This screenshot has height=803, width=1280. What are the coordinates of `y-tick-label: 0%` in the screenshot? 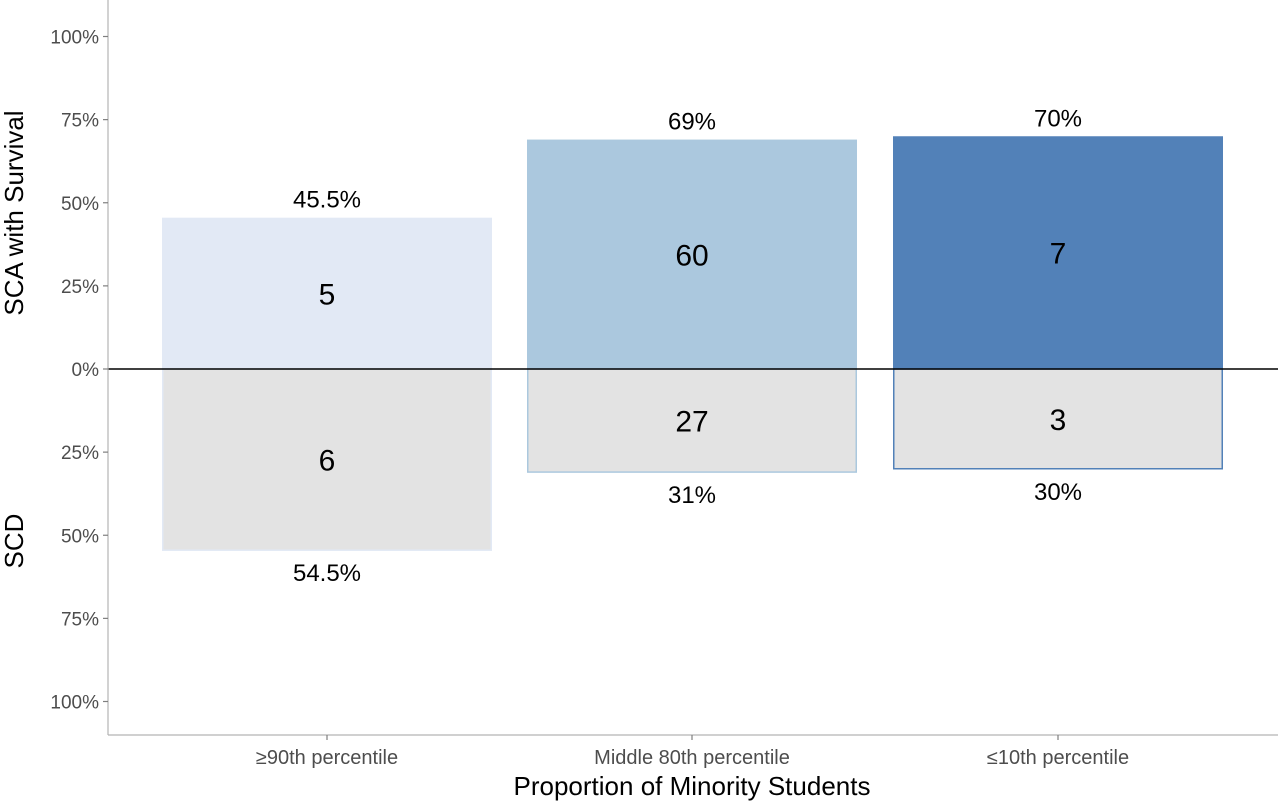 It's located at (86, 370).